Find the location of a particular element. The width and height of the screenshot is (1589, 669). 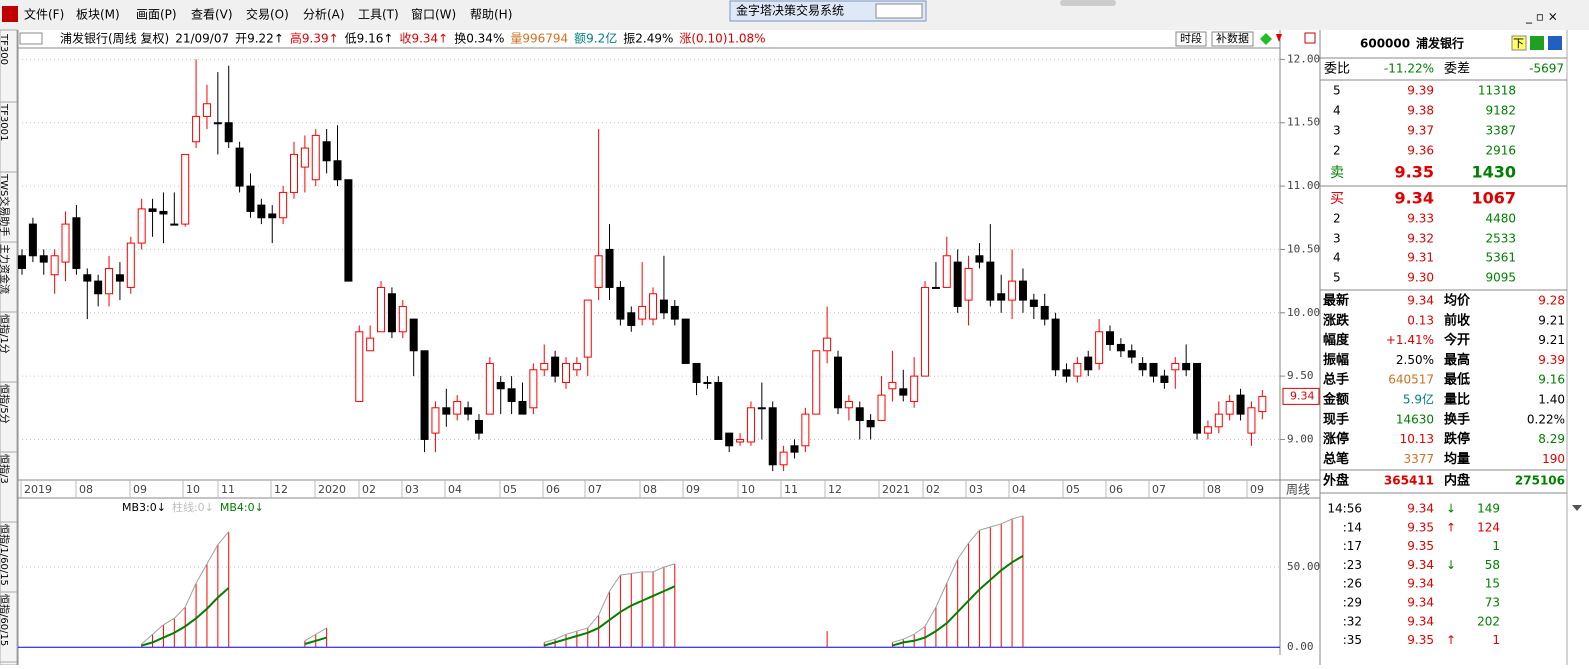

tick-volume: 73 is located at coordinates (1492, 603).